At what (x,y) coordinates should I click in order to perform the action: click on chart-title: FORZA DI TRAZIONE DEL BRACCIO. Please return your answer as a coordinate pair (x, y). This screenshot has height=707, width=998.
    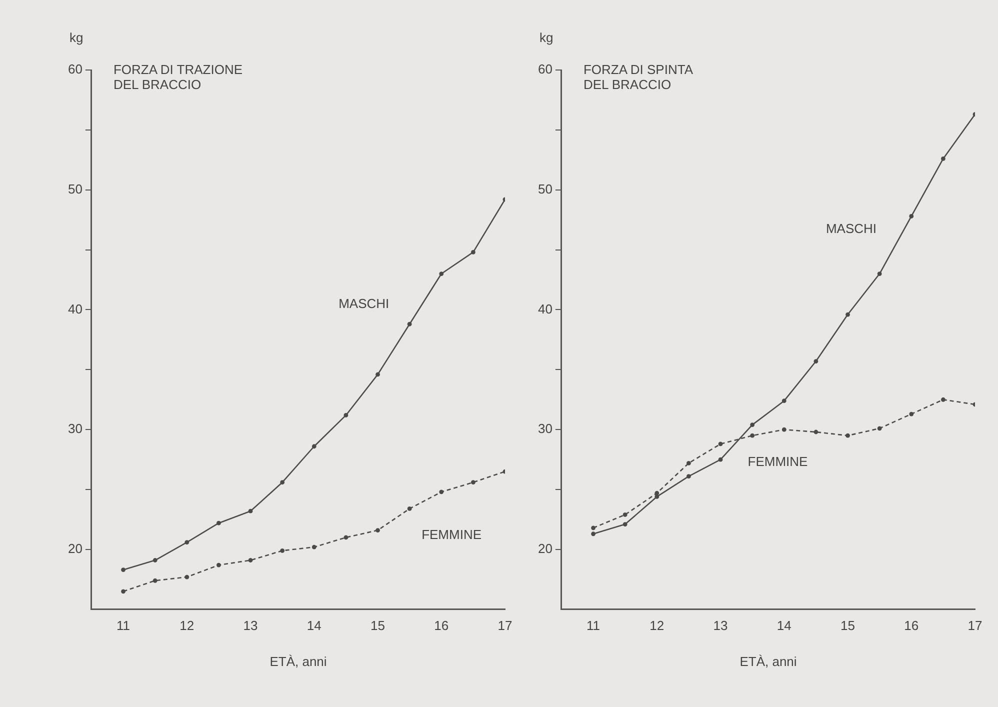
    Looking at the image, I should click on (178, 77).